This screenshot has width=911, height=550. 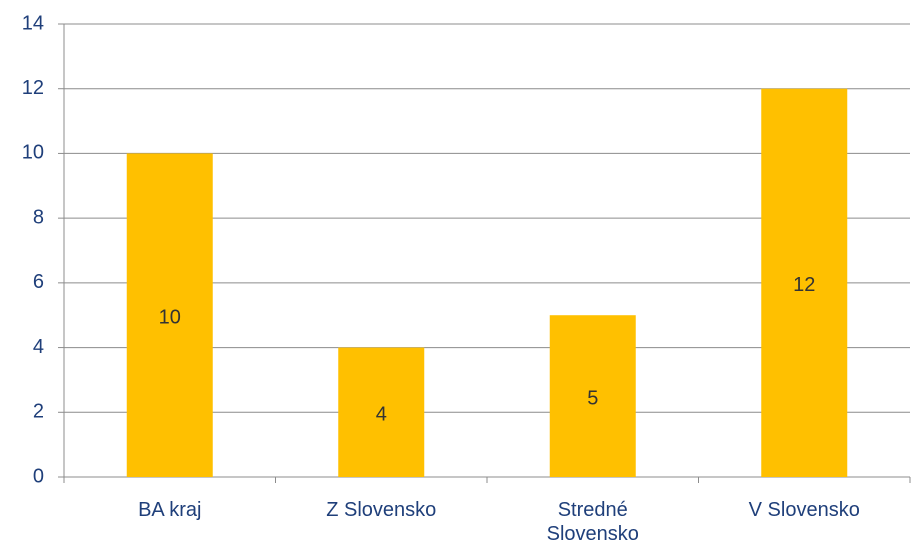 I want to click on x-tick-label: Stredné Slovensko, so click(x=592, y=522).